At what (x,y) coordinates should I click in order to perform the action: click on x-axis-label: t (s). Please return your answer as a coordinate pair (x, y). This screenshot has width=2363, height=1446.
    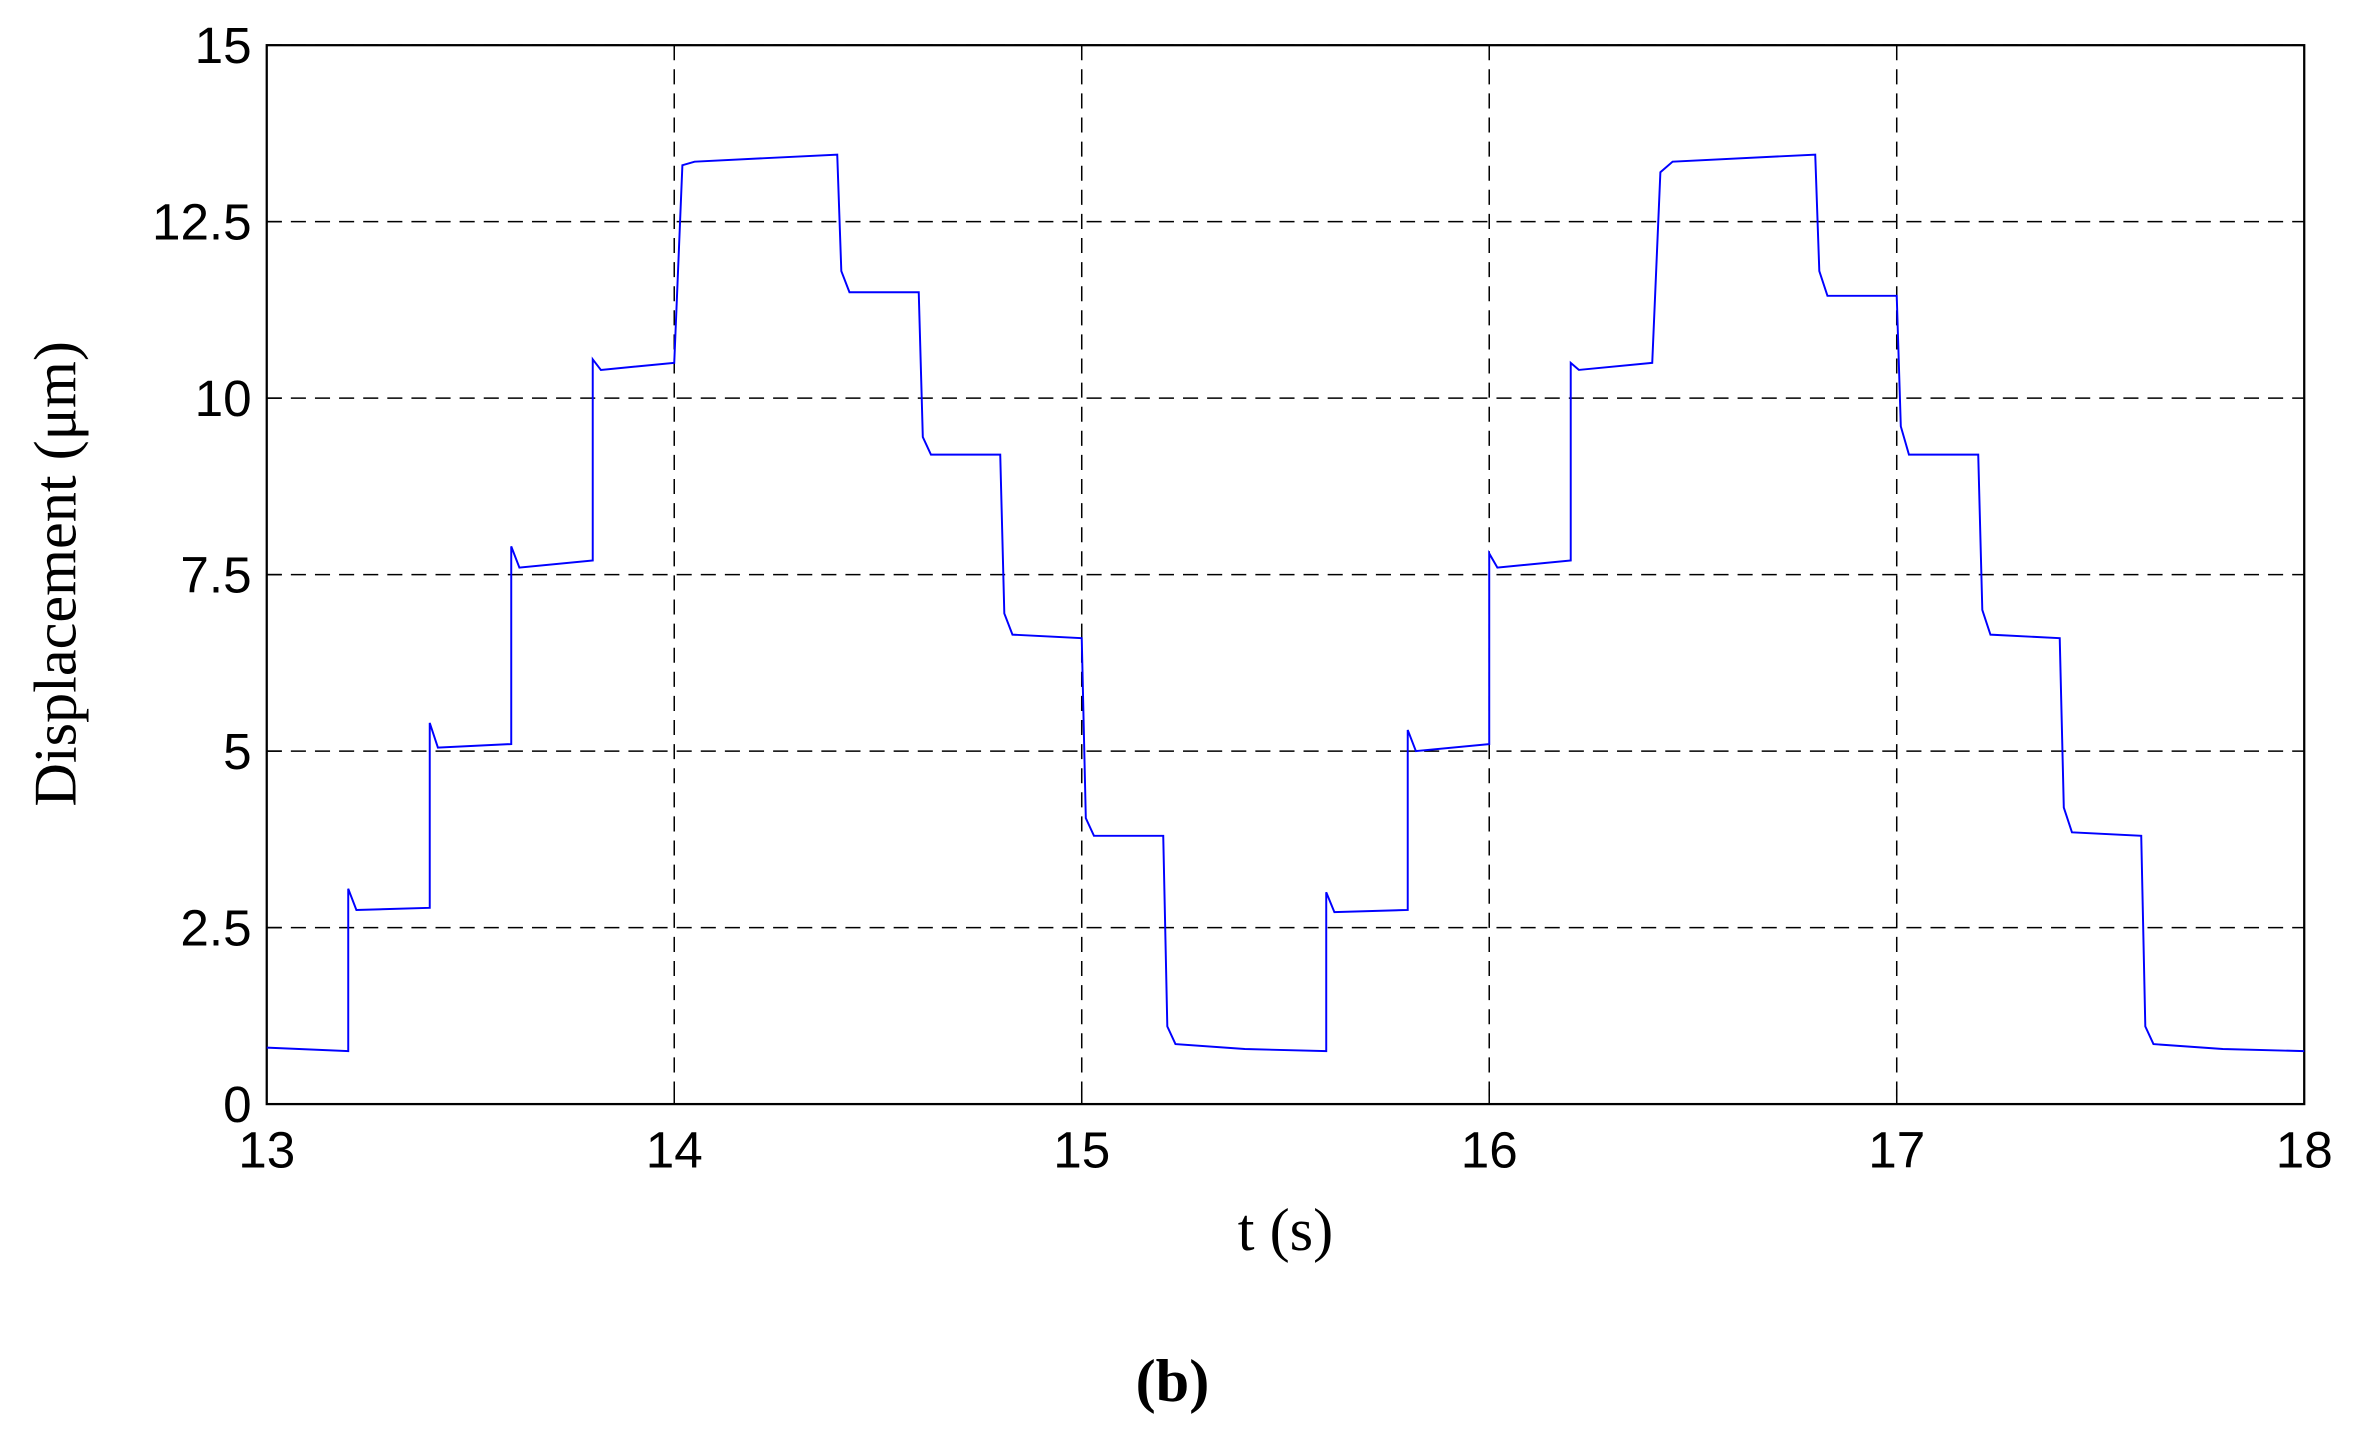
    Looking at the image, I should click on (1285, 1230).